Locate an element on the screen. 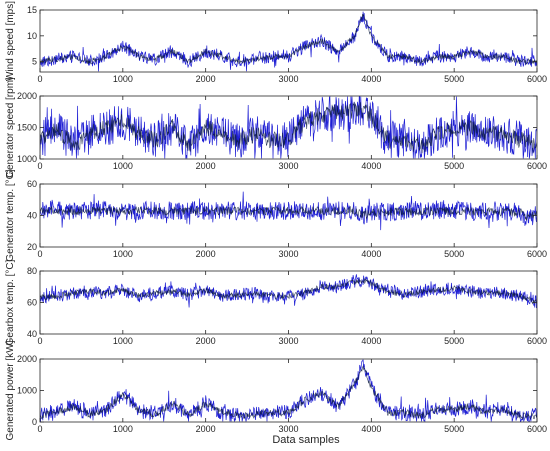  y-tick-label: 5 is located at coordinates (34, 62).